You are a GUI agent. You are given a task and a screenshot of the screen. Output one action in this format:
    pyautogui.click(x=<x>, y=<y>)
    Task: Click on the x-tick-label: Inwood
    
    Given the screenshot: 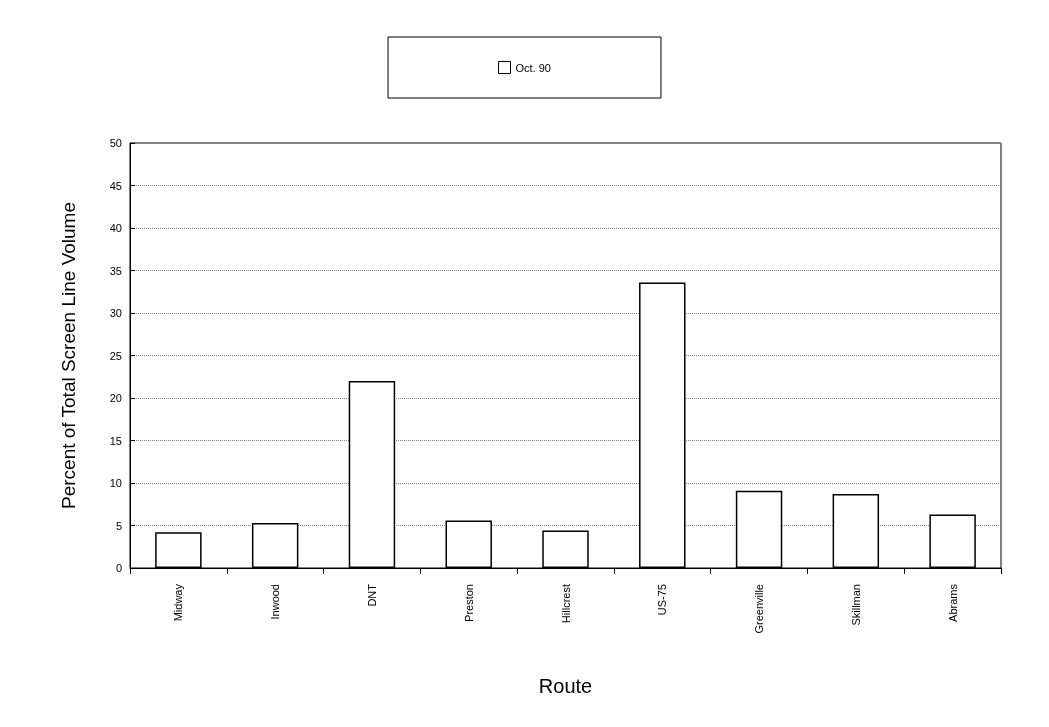 What is the action you would take?
    pyautogui.click(x=275, y=602)
    